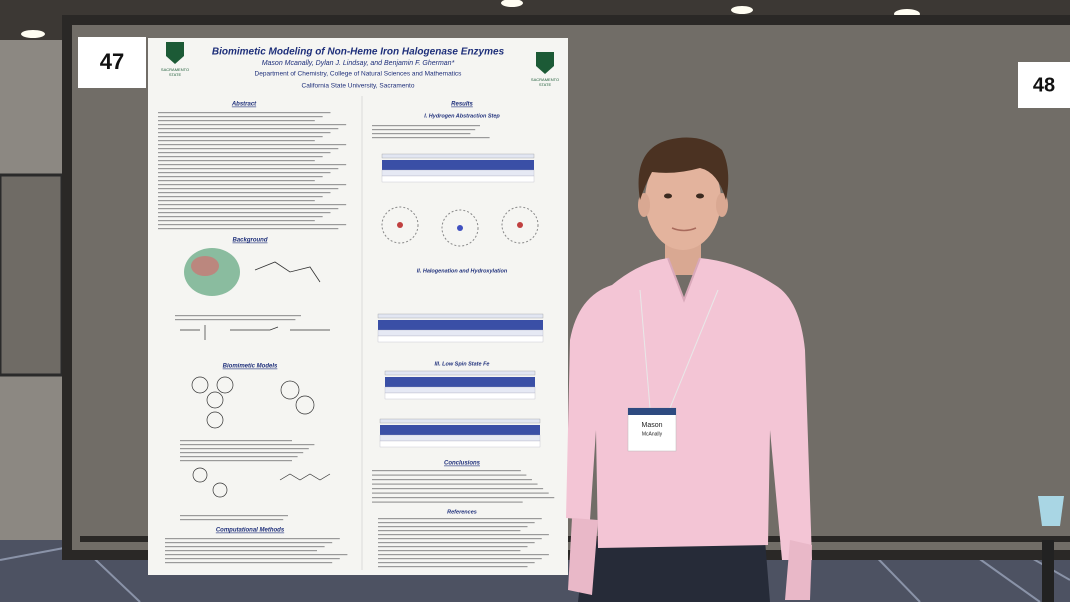 This screenshot has width=1070, height=602. I want to click on ceiling-light, so click(512, 3).